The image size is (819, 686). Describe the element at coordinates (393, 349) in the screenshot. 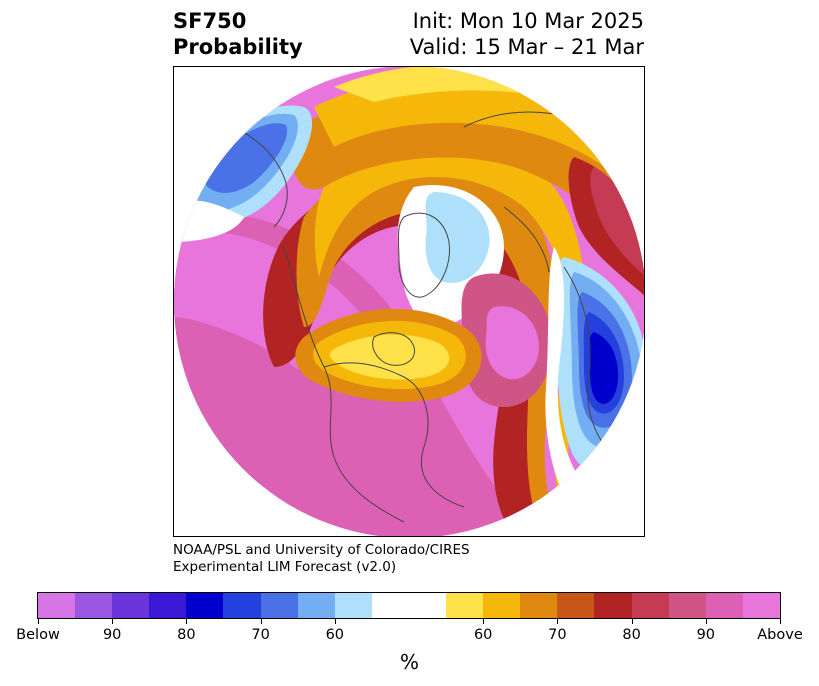

I see `hudson-bay-coast` at that location.